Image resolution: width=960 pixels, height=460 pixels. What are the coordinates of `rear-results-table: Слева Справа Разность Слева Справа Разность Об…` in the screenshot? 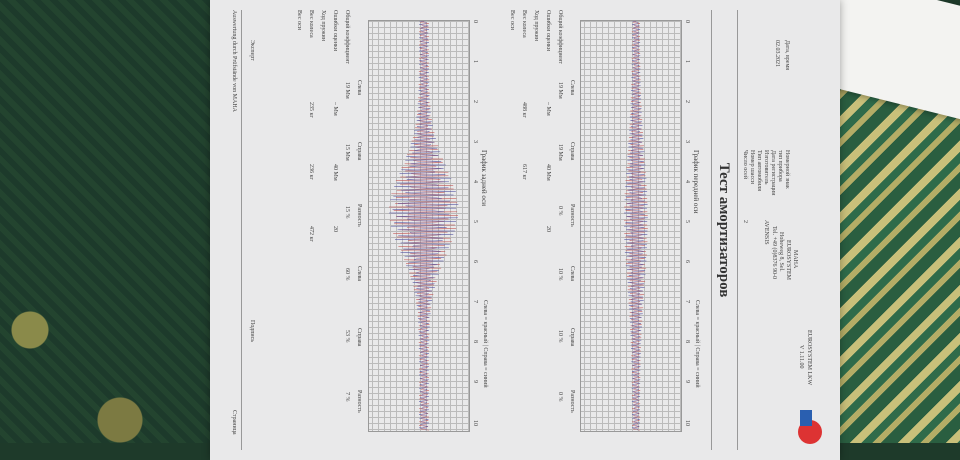 It's located at (322, 230).